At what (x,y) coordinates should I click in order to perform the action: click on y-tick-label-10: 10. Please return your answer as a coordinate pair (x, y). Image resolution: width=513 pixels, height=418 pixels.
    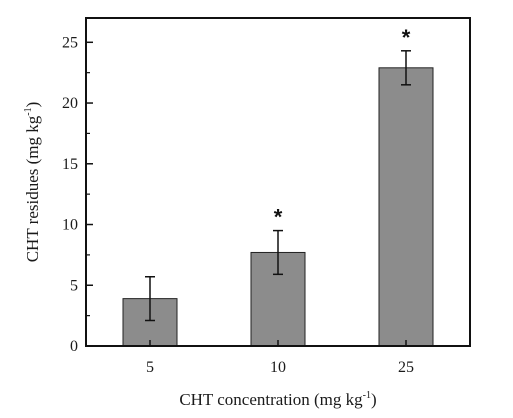
    Looking at the image, I should click on (70, 225).